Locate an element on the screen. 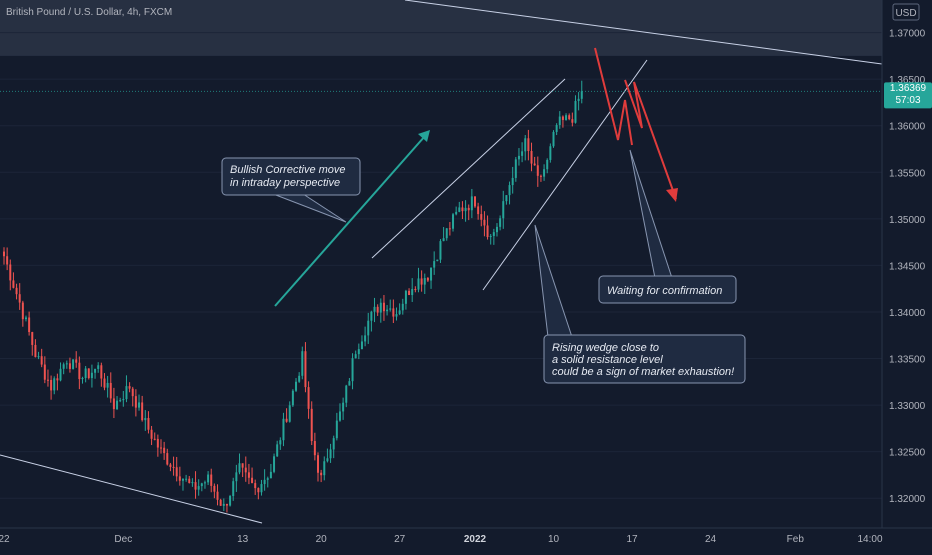  time-tick-label: 24 is located at coordinates (711, 539).